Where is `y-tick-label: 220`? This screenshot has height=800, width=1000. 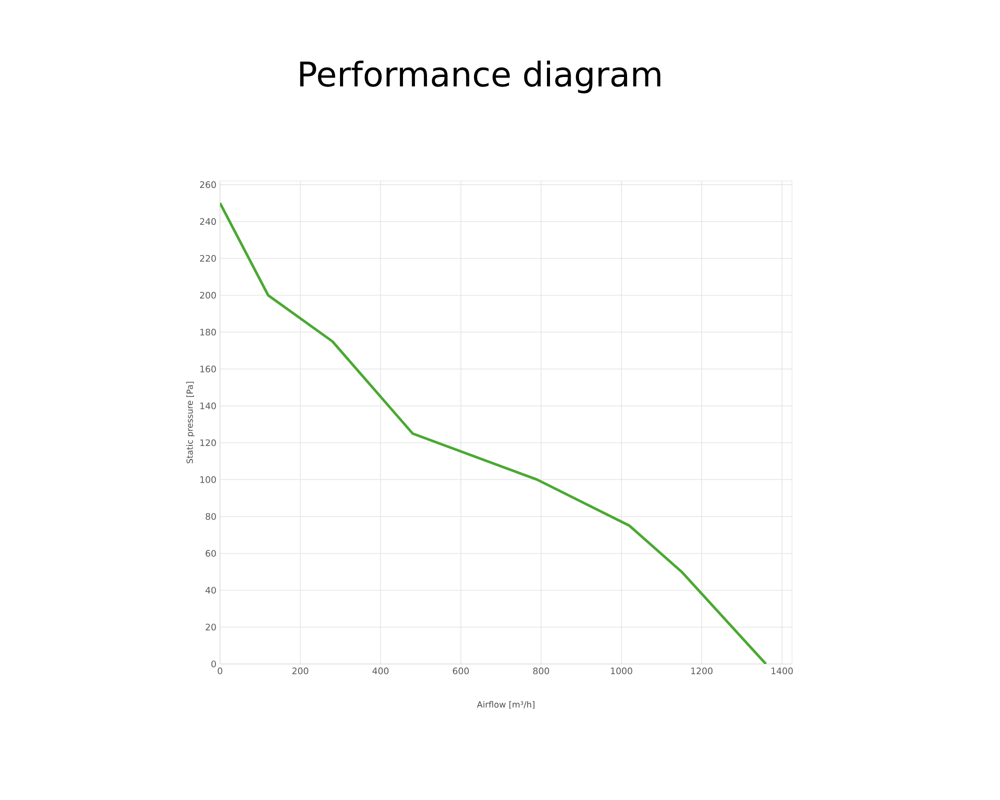
y-tick-label: 220 is located at coordinates (208, 258).